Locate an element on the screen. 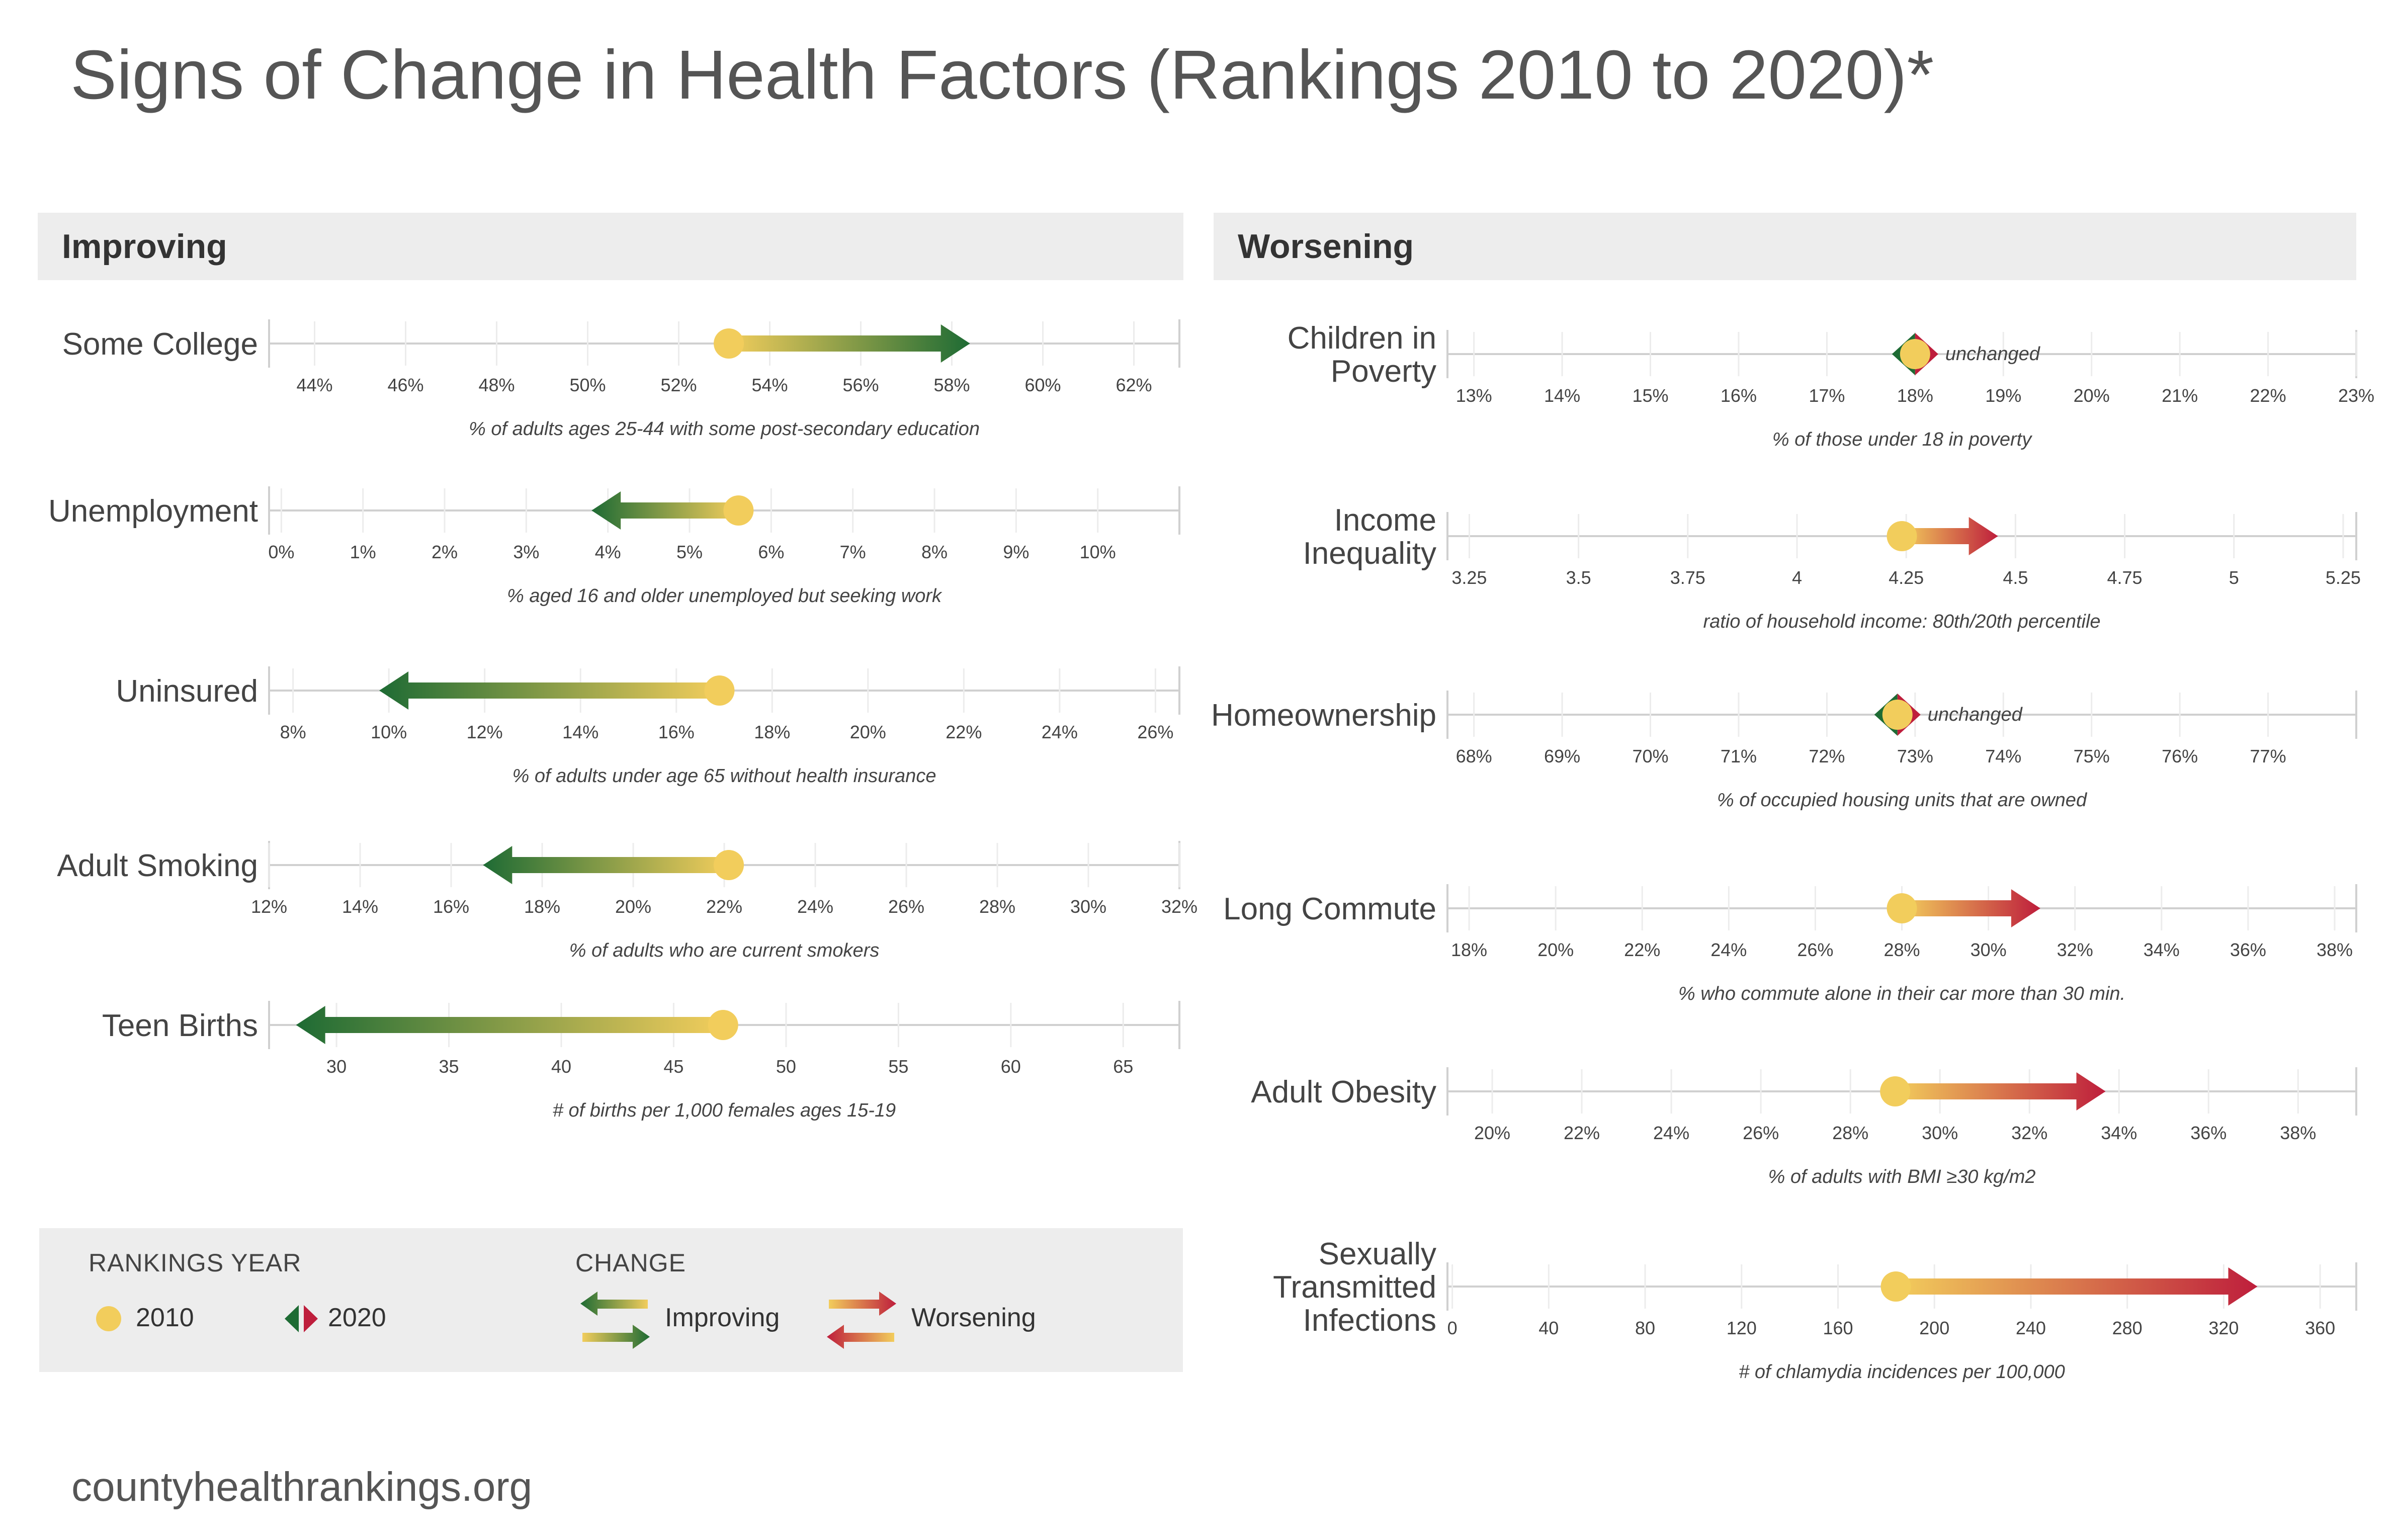 This screenshot has width=2395, height=1540. tick-label: 50 is located at coordinates (786, 1066).